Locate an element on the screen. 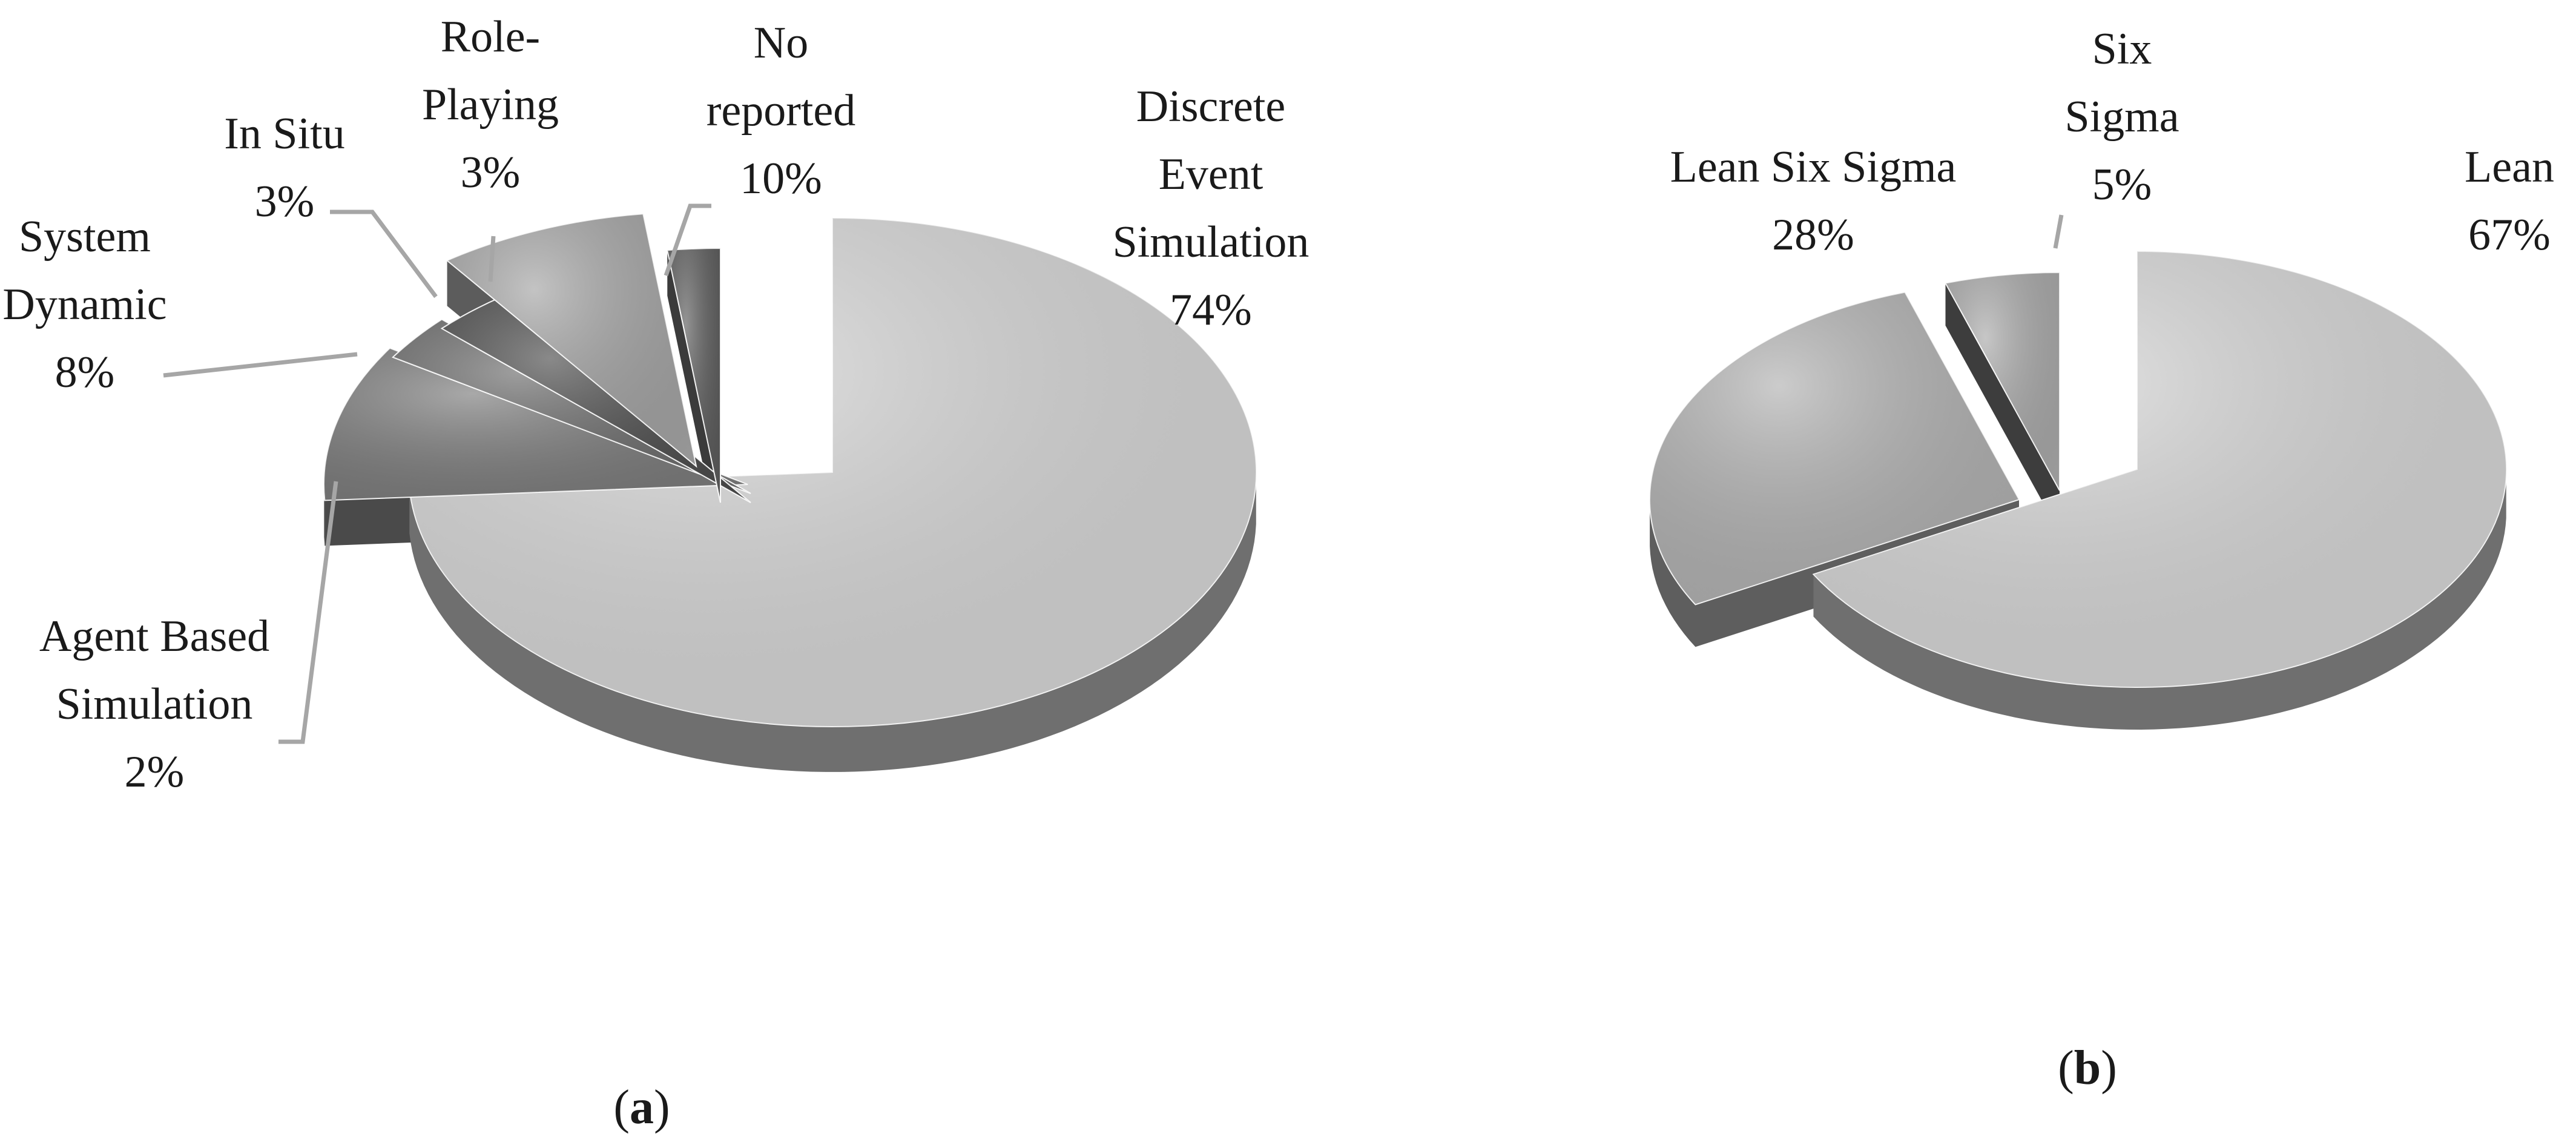 This screenshot has width=2576, height=1142. pie-b-label-2: Six Sigma 5% is located at coordinates (2121, 117).